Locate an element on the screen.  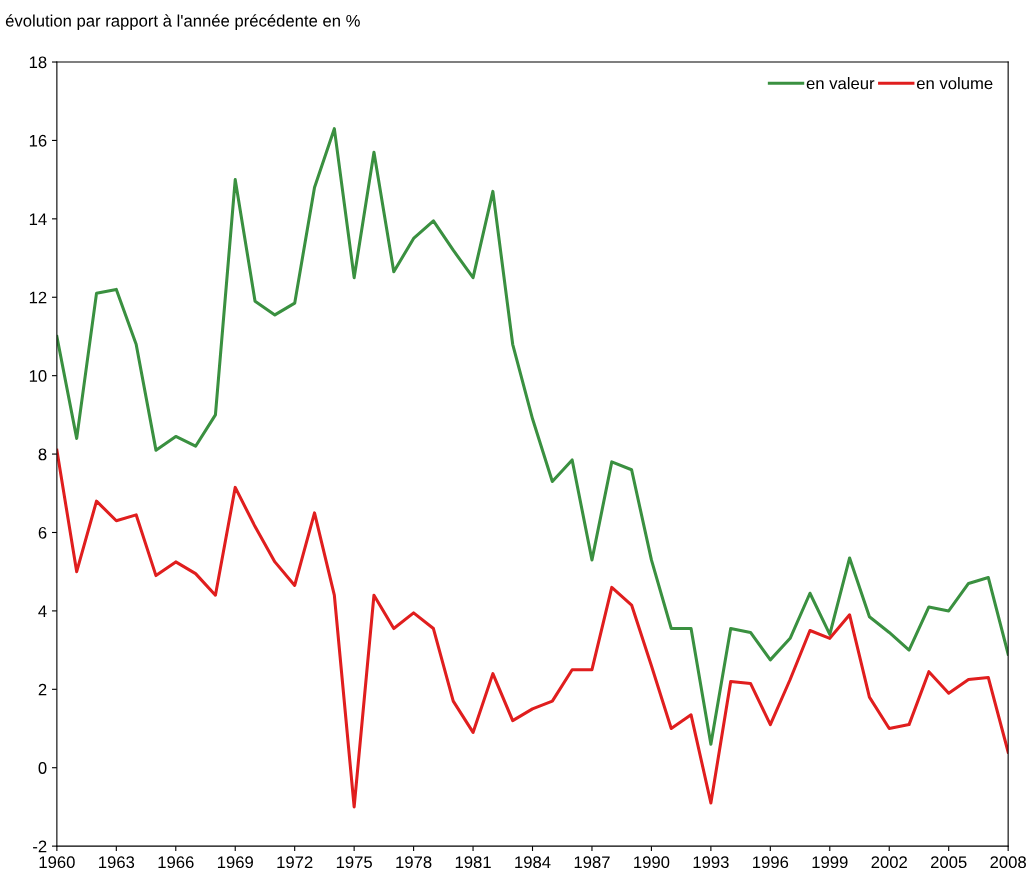
y-tick-label: 2 is located at coordinates (42, 689).